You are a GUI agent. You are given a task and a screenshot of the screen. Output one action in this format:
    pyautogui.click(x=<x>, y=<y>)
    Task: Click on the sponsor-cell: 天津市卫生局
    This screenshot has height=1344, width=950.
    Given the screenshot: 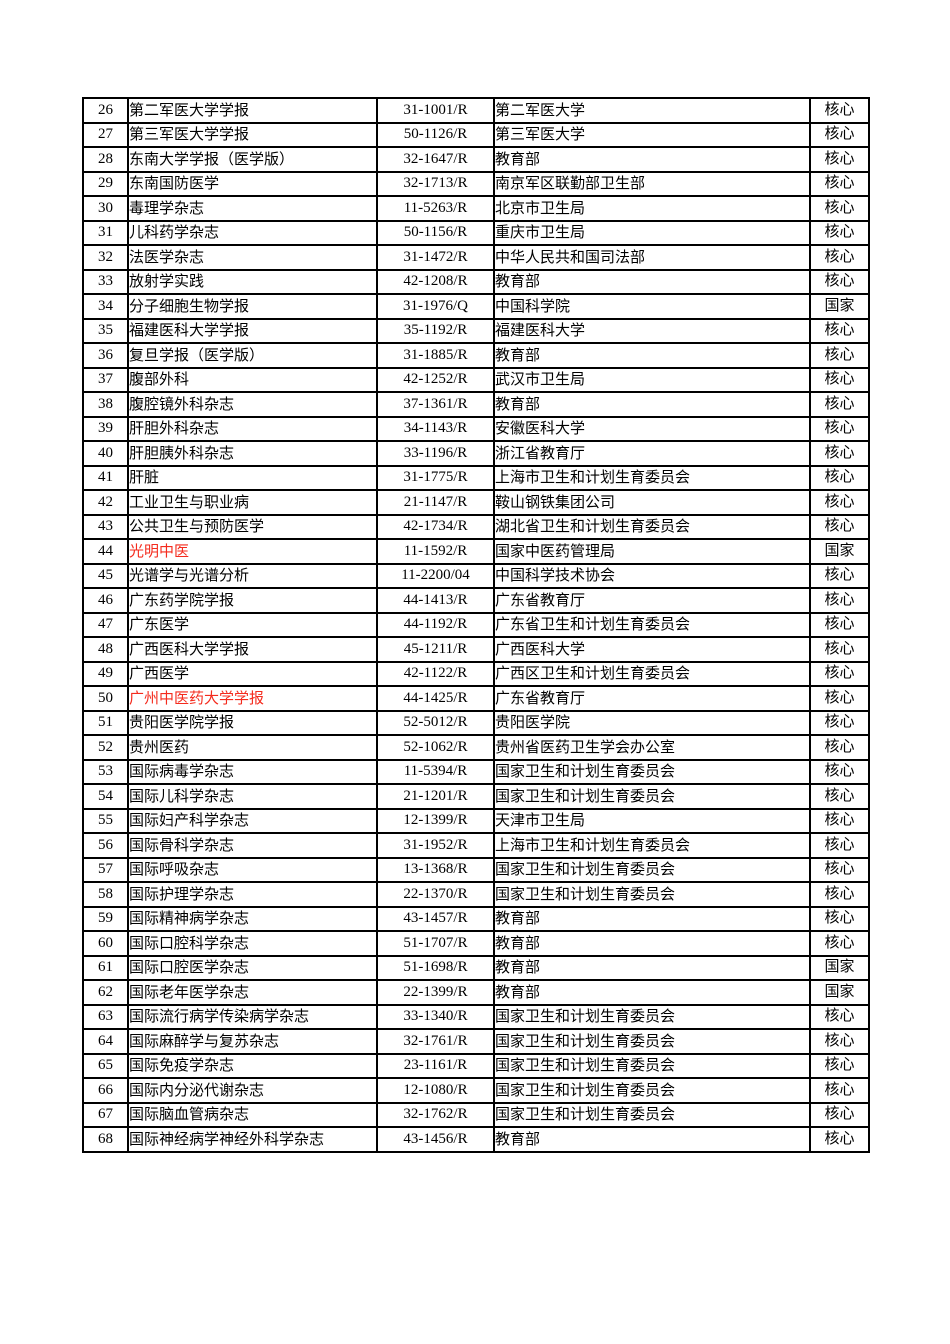 What is the action you would take?
    pyautogui.click(x=652, y=820)
    